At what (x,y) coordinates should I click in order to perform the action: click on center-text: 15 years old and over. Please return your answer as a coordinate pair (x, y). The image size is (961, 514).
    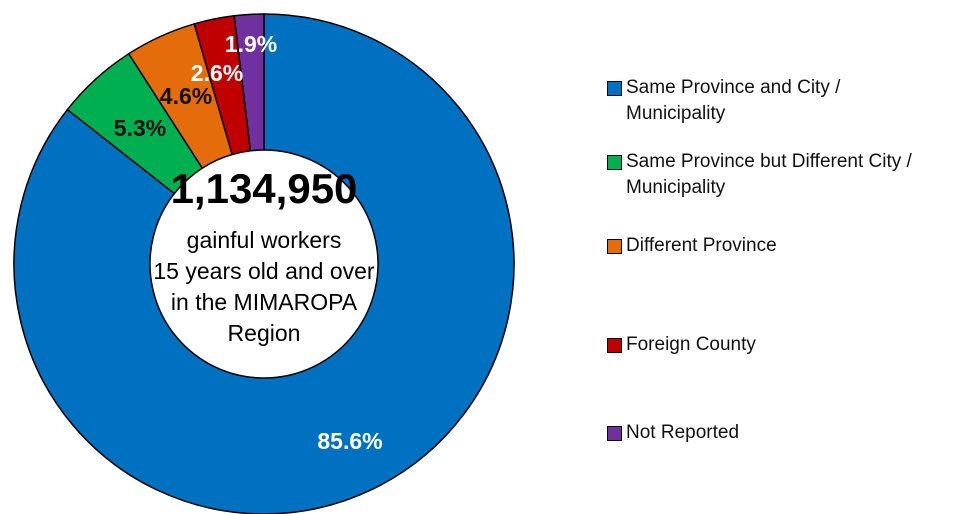
    Looking at the image, I should click on (264, 271).